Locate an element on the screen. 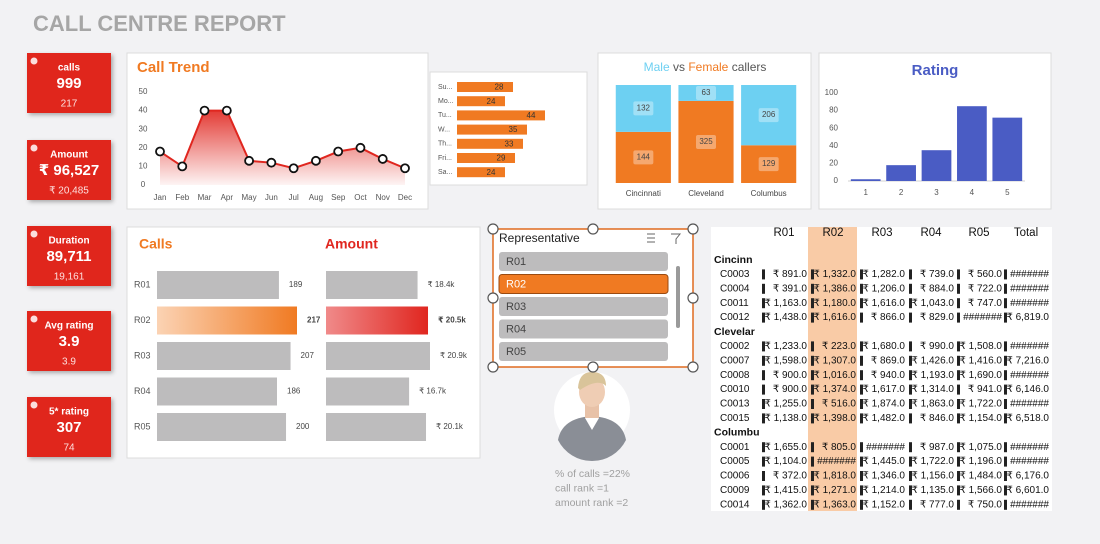 This screenshot has height=544, width=1100. value-label: ₹ 20.9k is located at coordinates (454, 355).